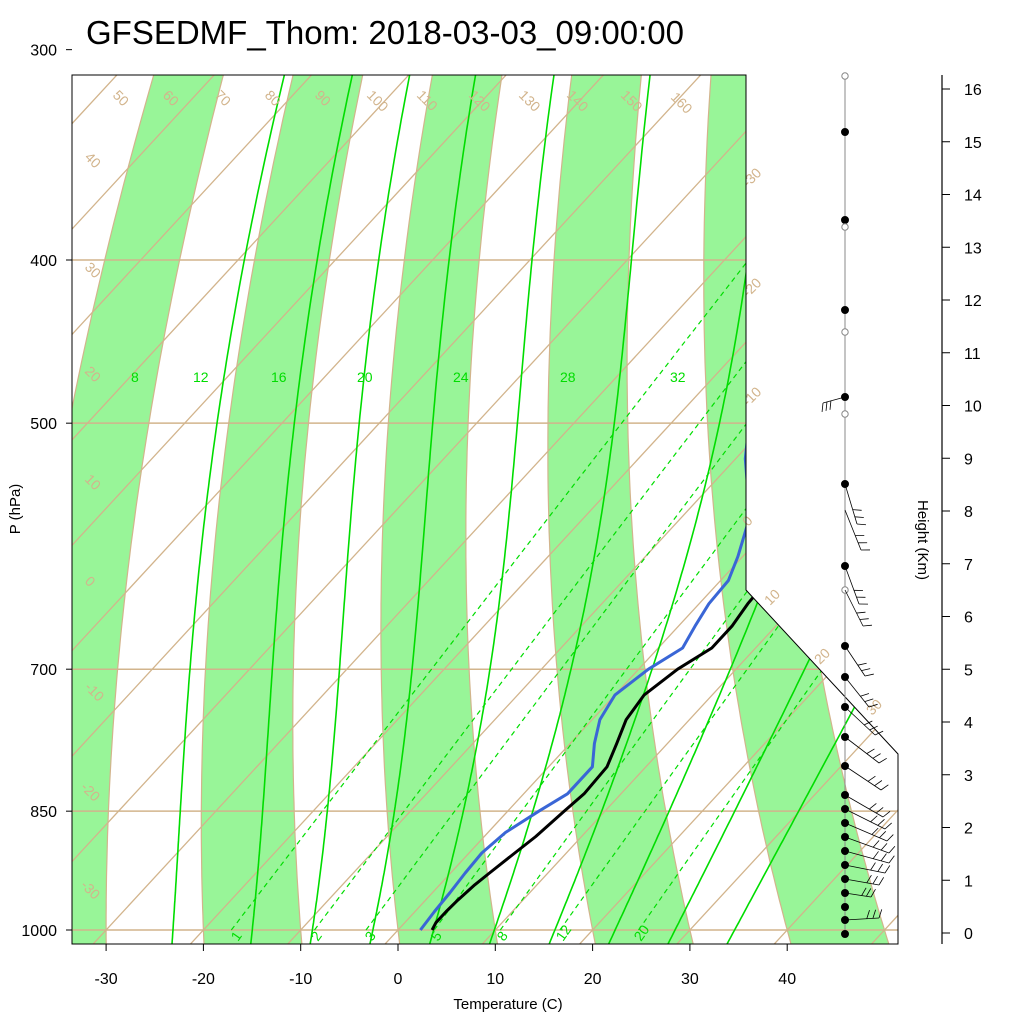  Describe the element at coordinates (973, 301) in the screenshot. I see `height-tick-label: 12` at that location.